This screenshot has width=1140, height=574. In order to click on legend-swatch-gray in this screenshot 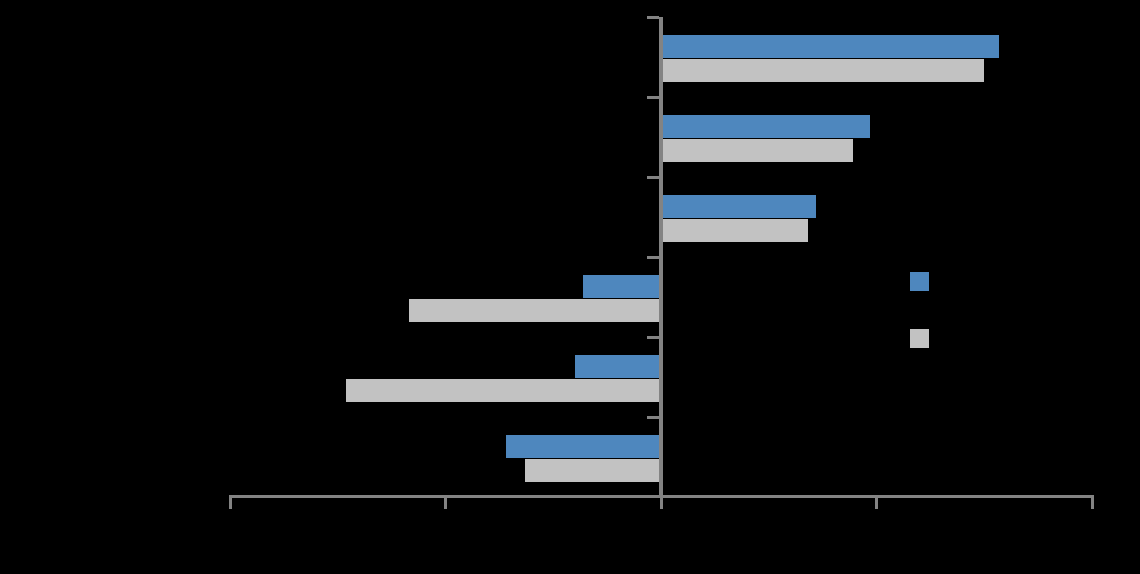, I will do `click(919, 338)`.